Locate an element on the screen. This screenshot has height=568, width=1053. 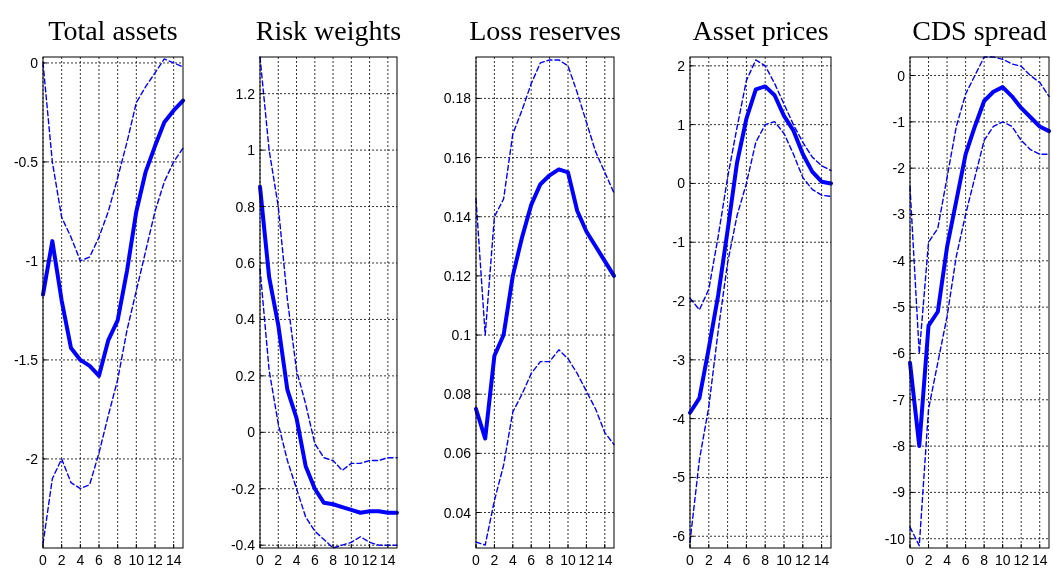
y-tick-label: 0.18 is located at coordinates (457, 98).